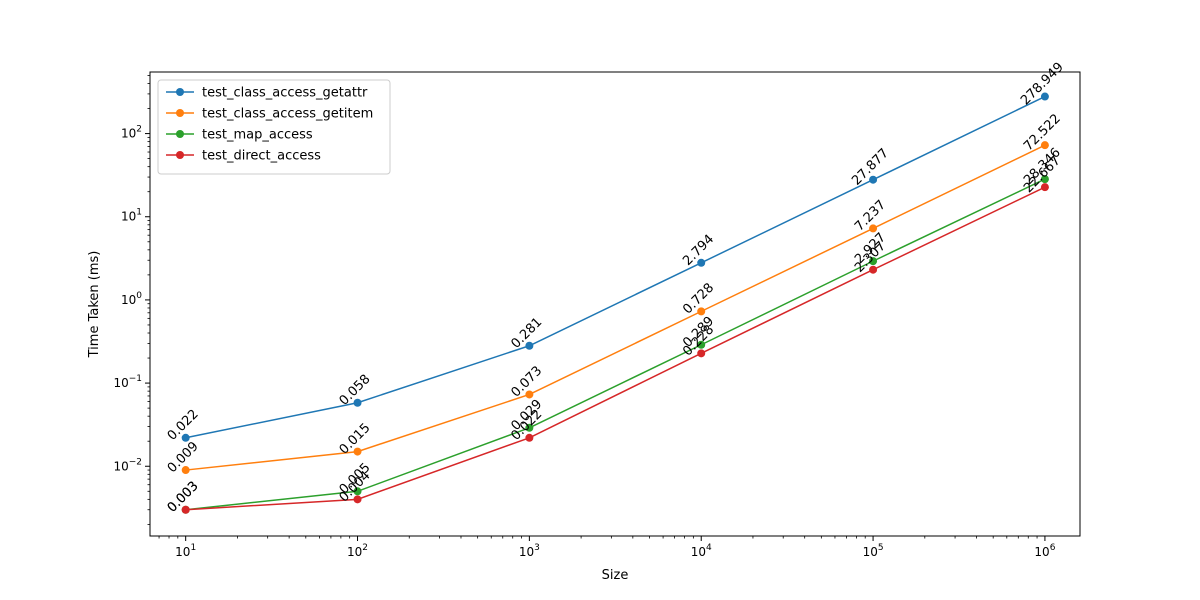  Describe the element at coordinates (701, 551) in the screenshot. I see `x-tick-label: 10⁴` at that location.